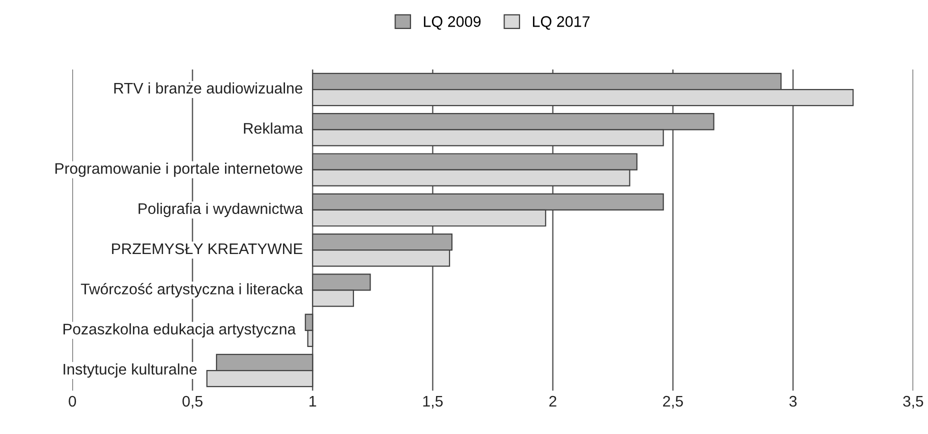 Image resolution: width=928 pixels, height=434 pixels. What do you see at coordinates (452, 23) in the screenshot?
I see `legend-label: LQ 2009` at bounding box center [452, 23].